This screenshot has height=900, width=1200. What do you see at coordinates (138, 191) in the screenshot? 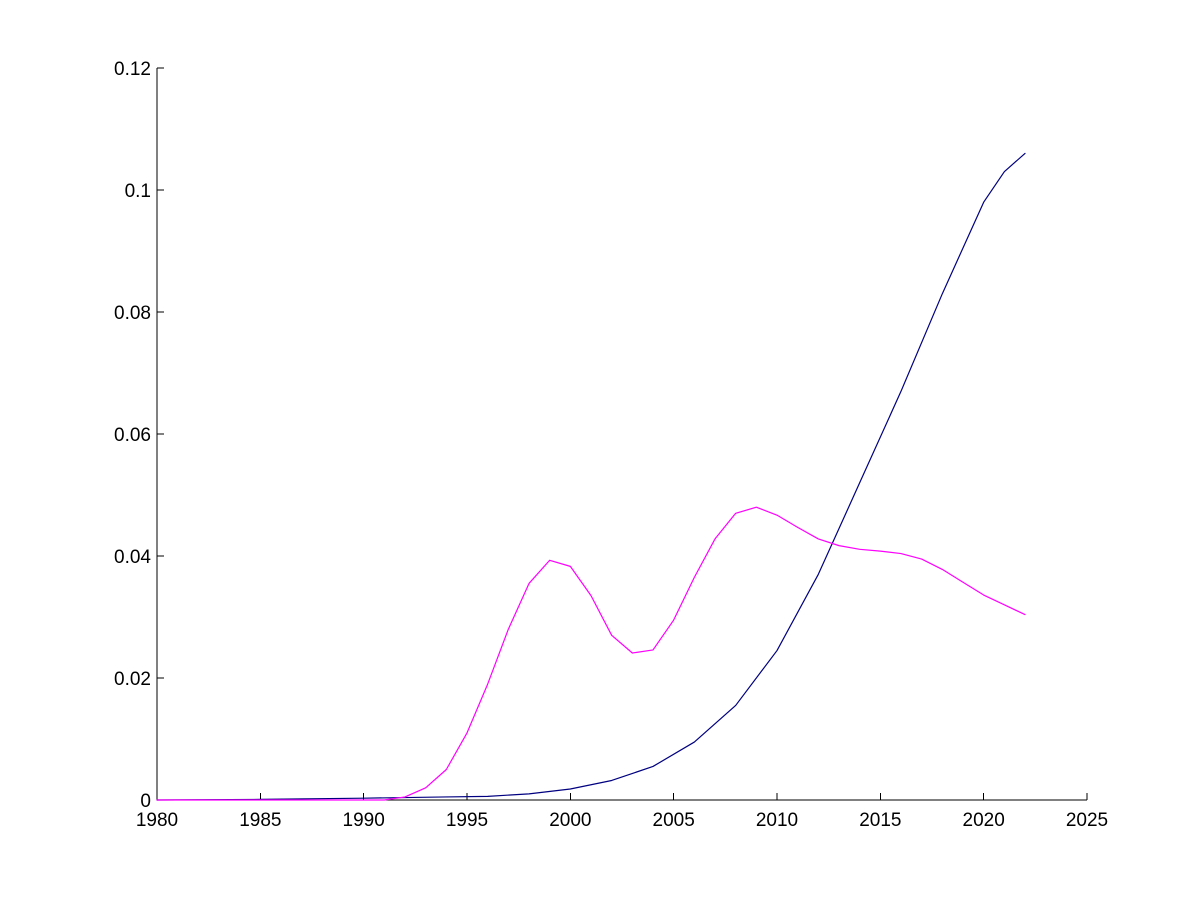
I see `y-tick-label: 0.1` at bounding box center [138, 191].